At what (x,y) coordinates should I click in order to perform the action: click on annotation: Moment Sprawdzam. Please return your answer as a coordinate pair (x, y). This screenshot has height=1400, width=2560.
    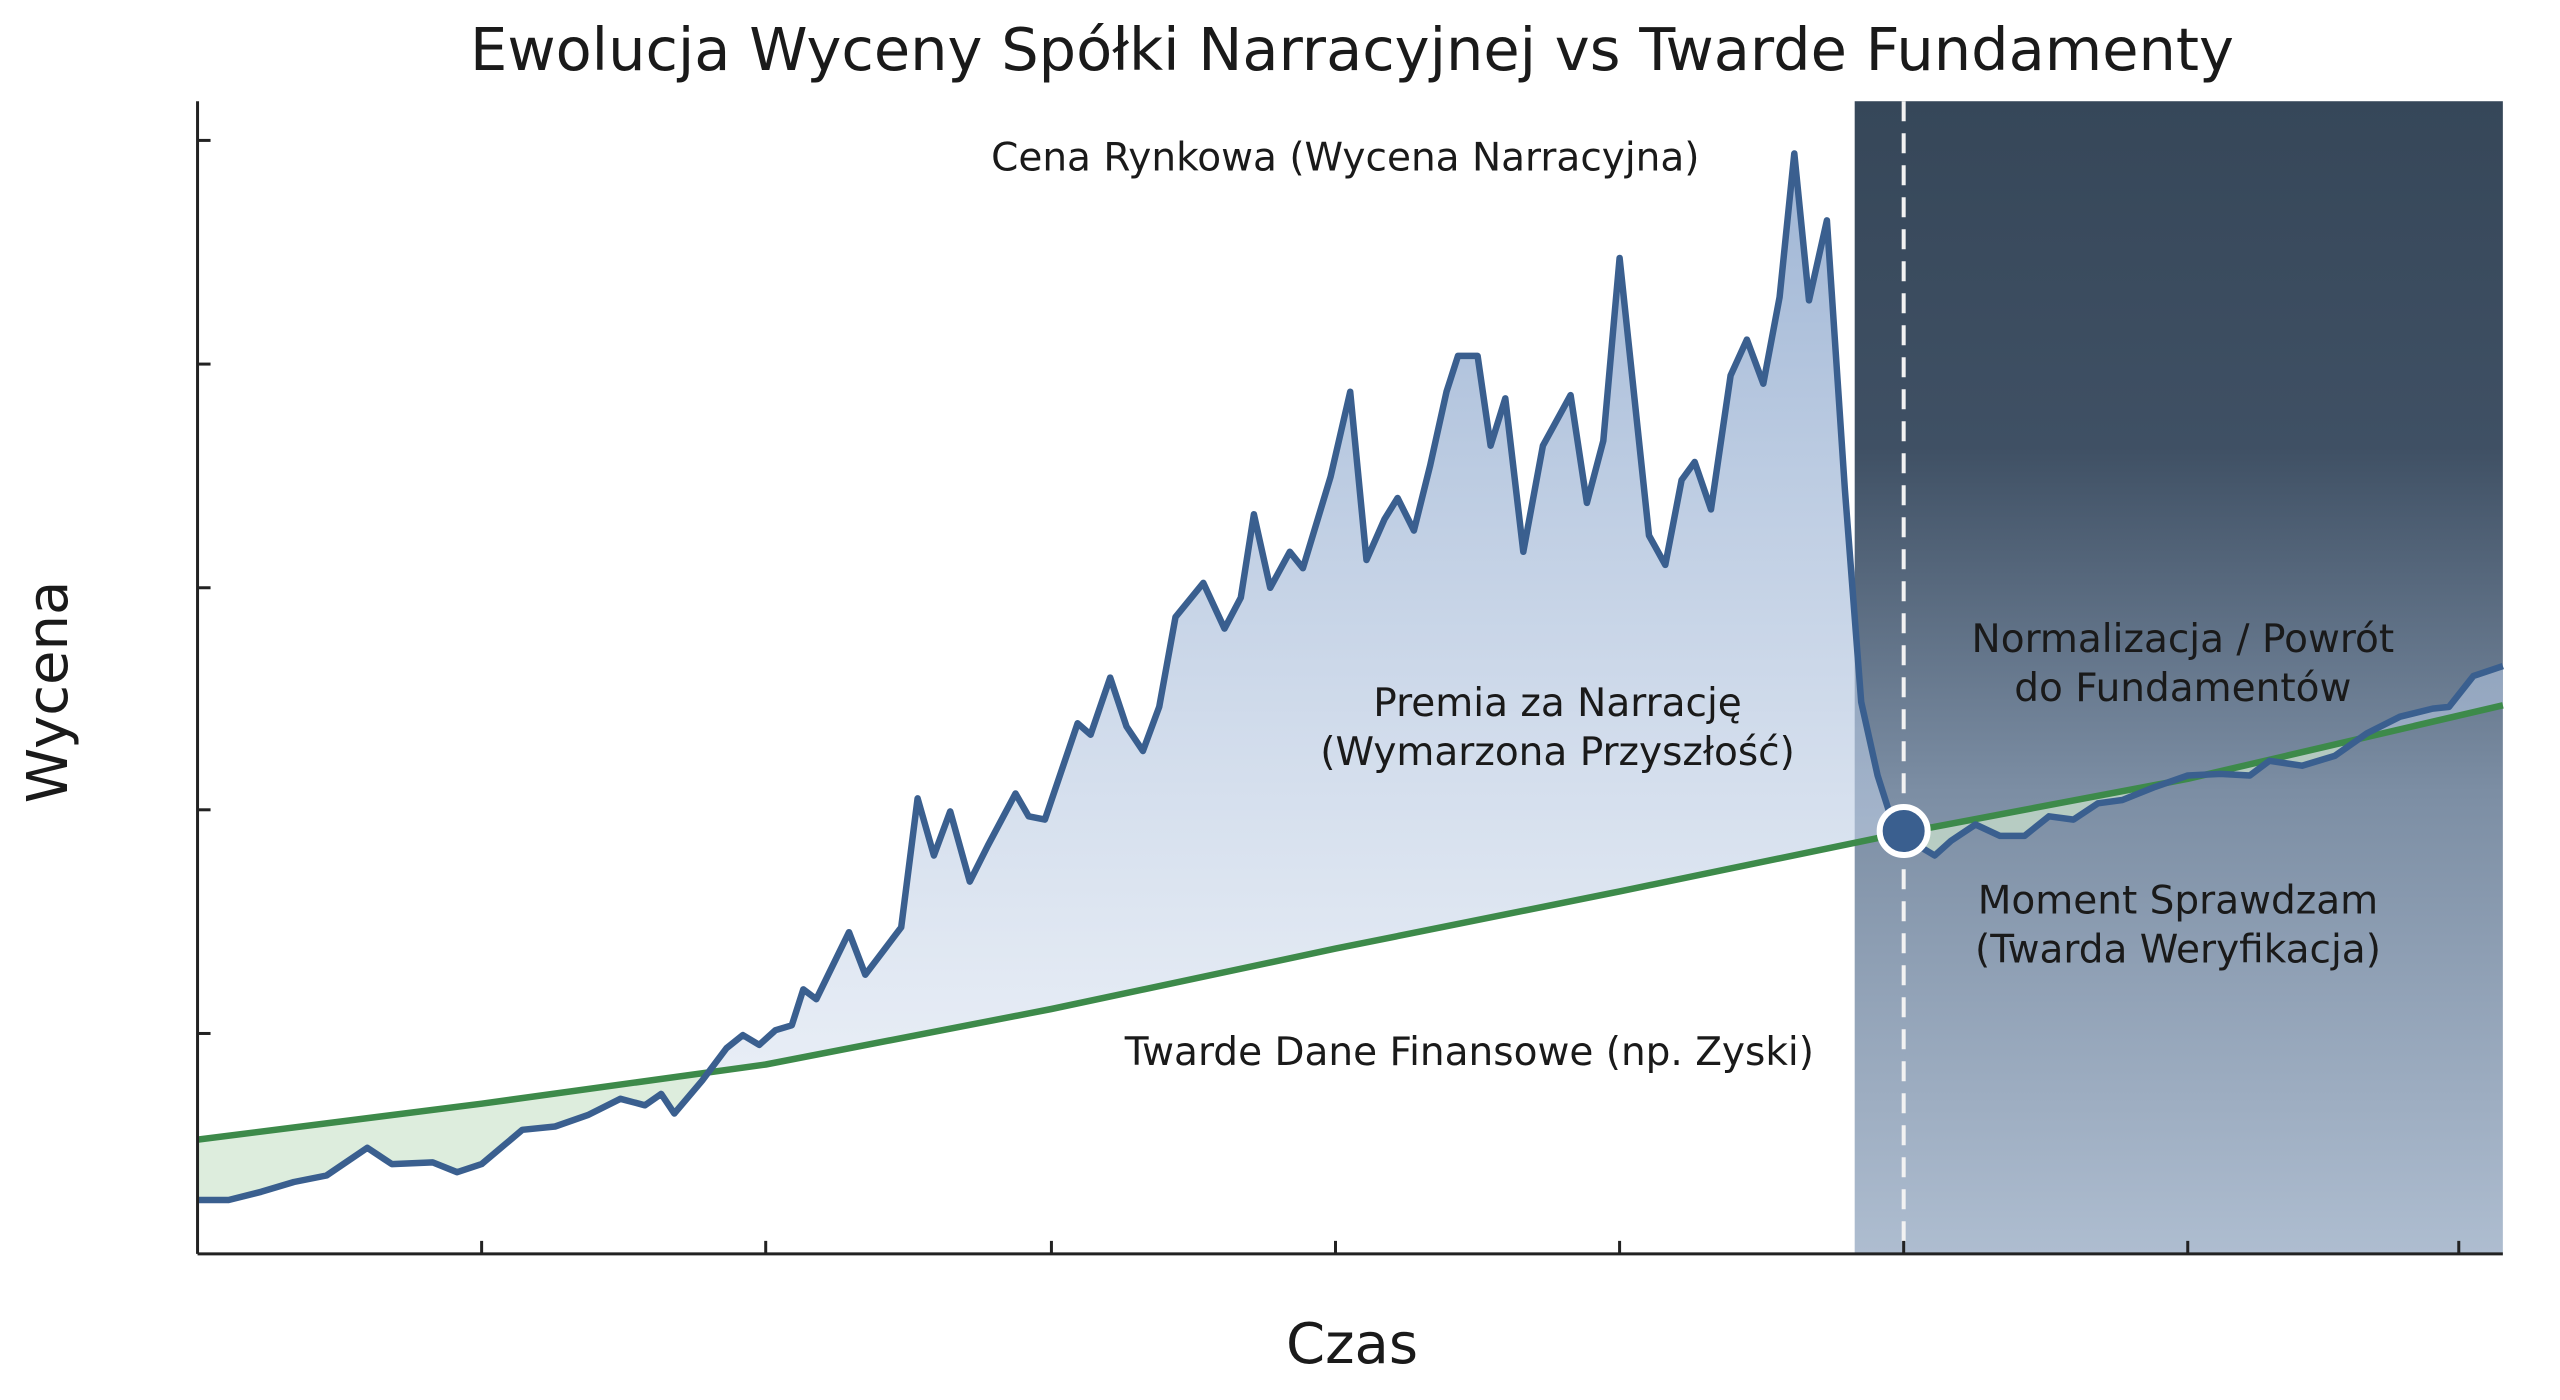
    Looking at the image, I should click on (2178, 900).